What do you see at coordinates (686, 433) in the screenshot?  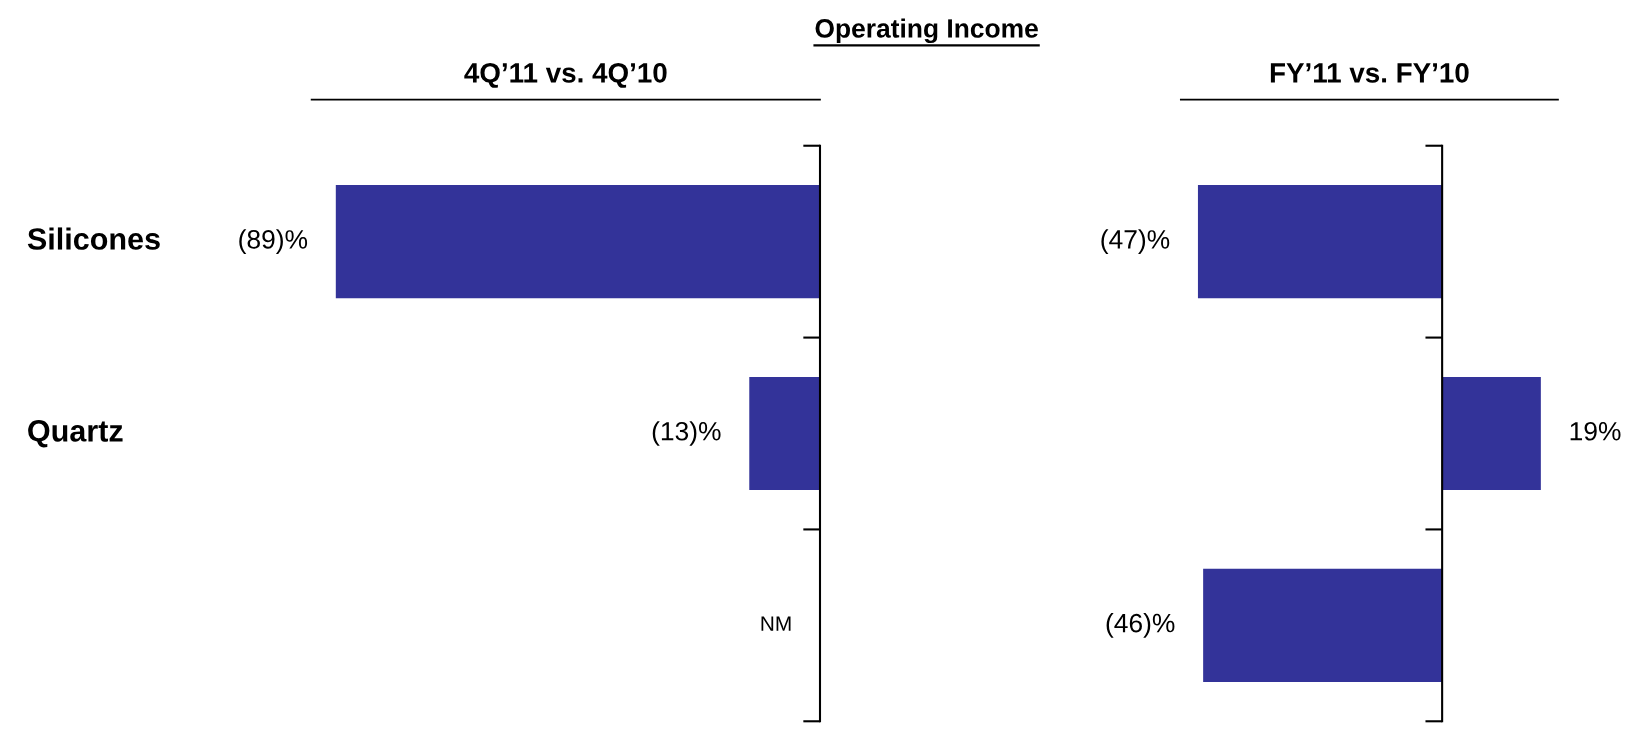 I see `data-label: (13)%` at bounding box center [686, 433].